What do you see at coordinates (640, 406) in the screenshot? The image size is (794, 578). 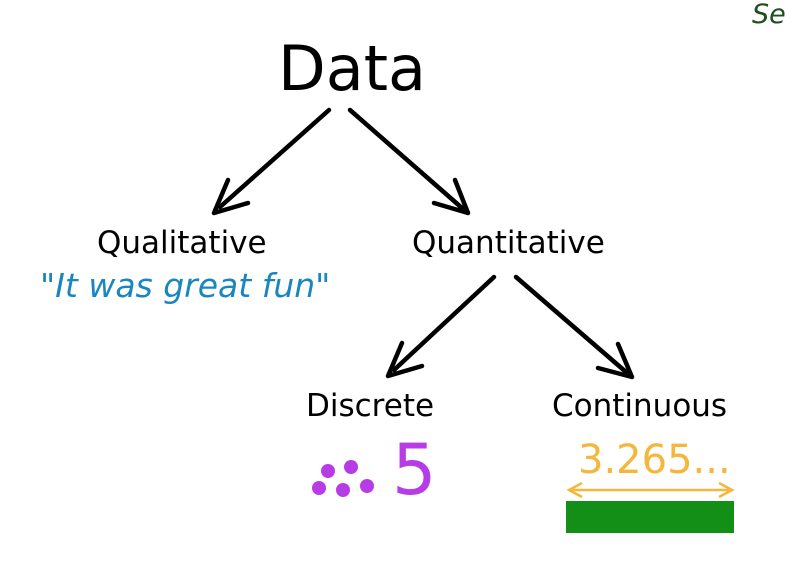 I see `continuous-node: Continuous` at bounding box center [640, 406].